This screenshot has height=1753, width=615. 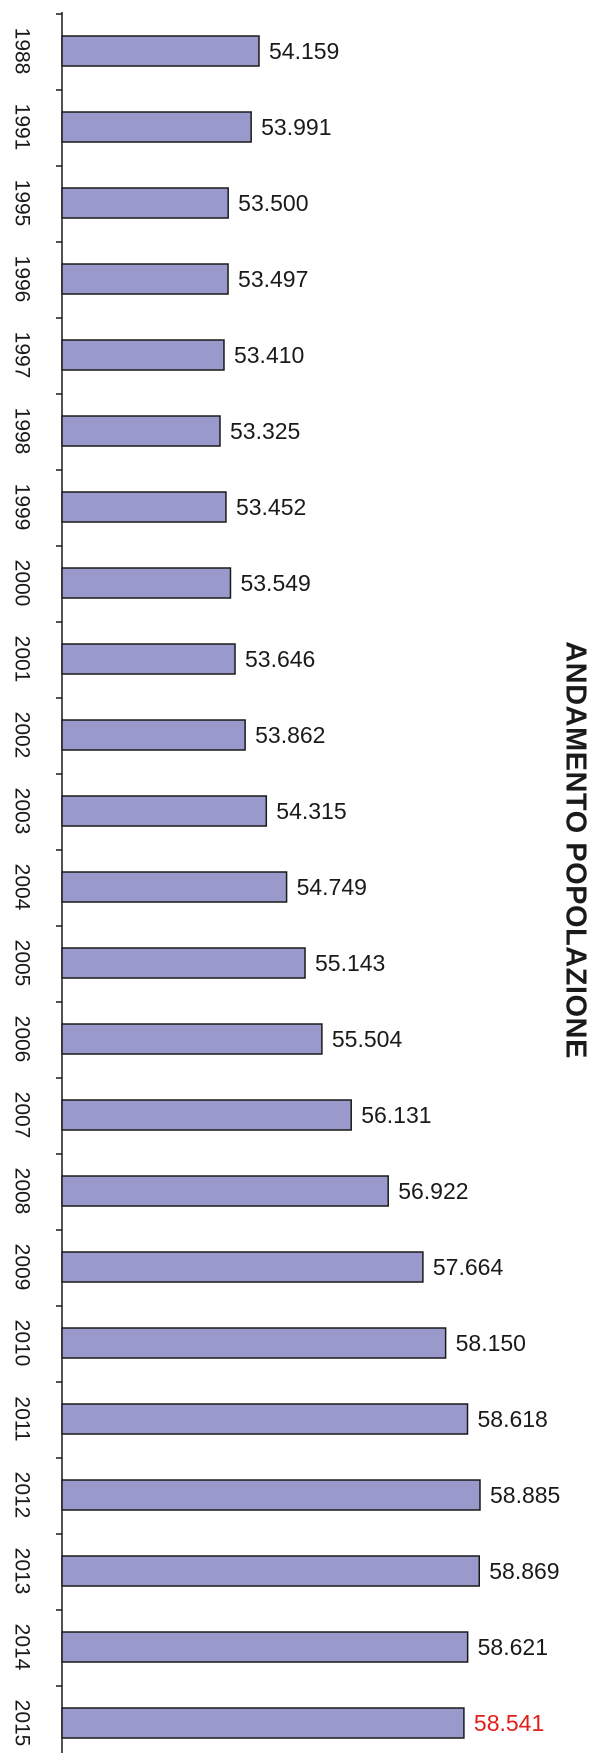 I want to click on chart-title-container: ANDAMENTO POPOLAZIONE, so click(x=575, y=876).